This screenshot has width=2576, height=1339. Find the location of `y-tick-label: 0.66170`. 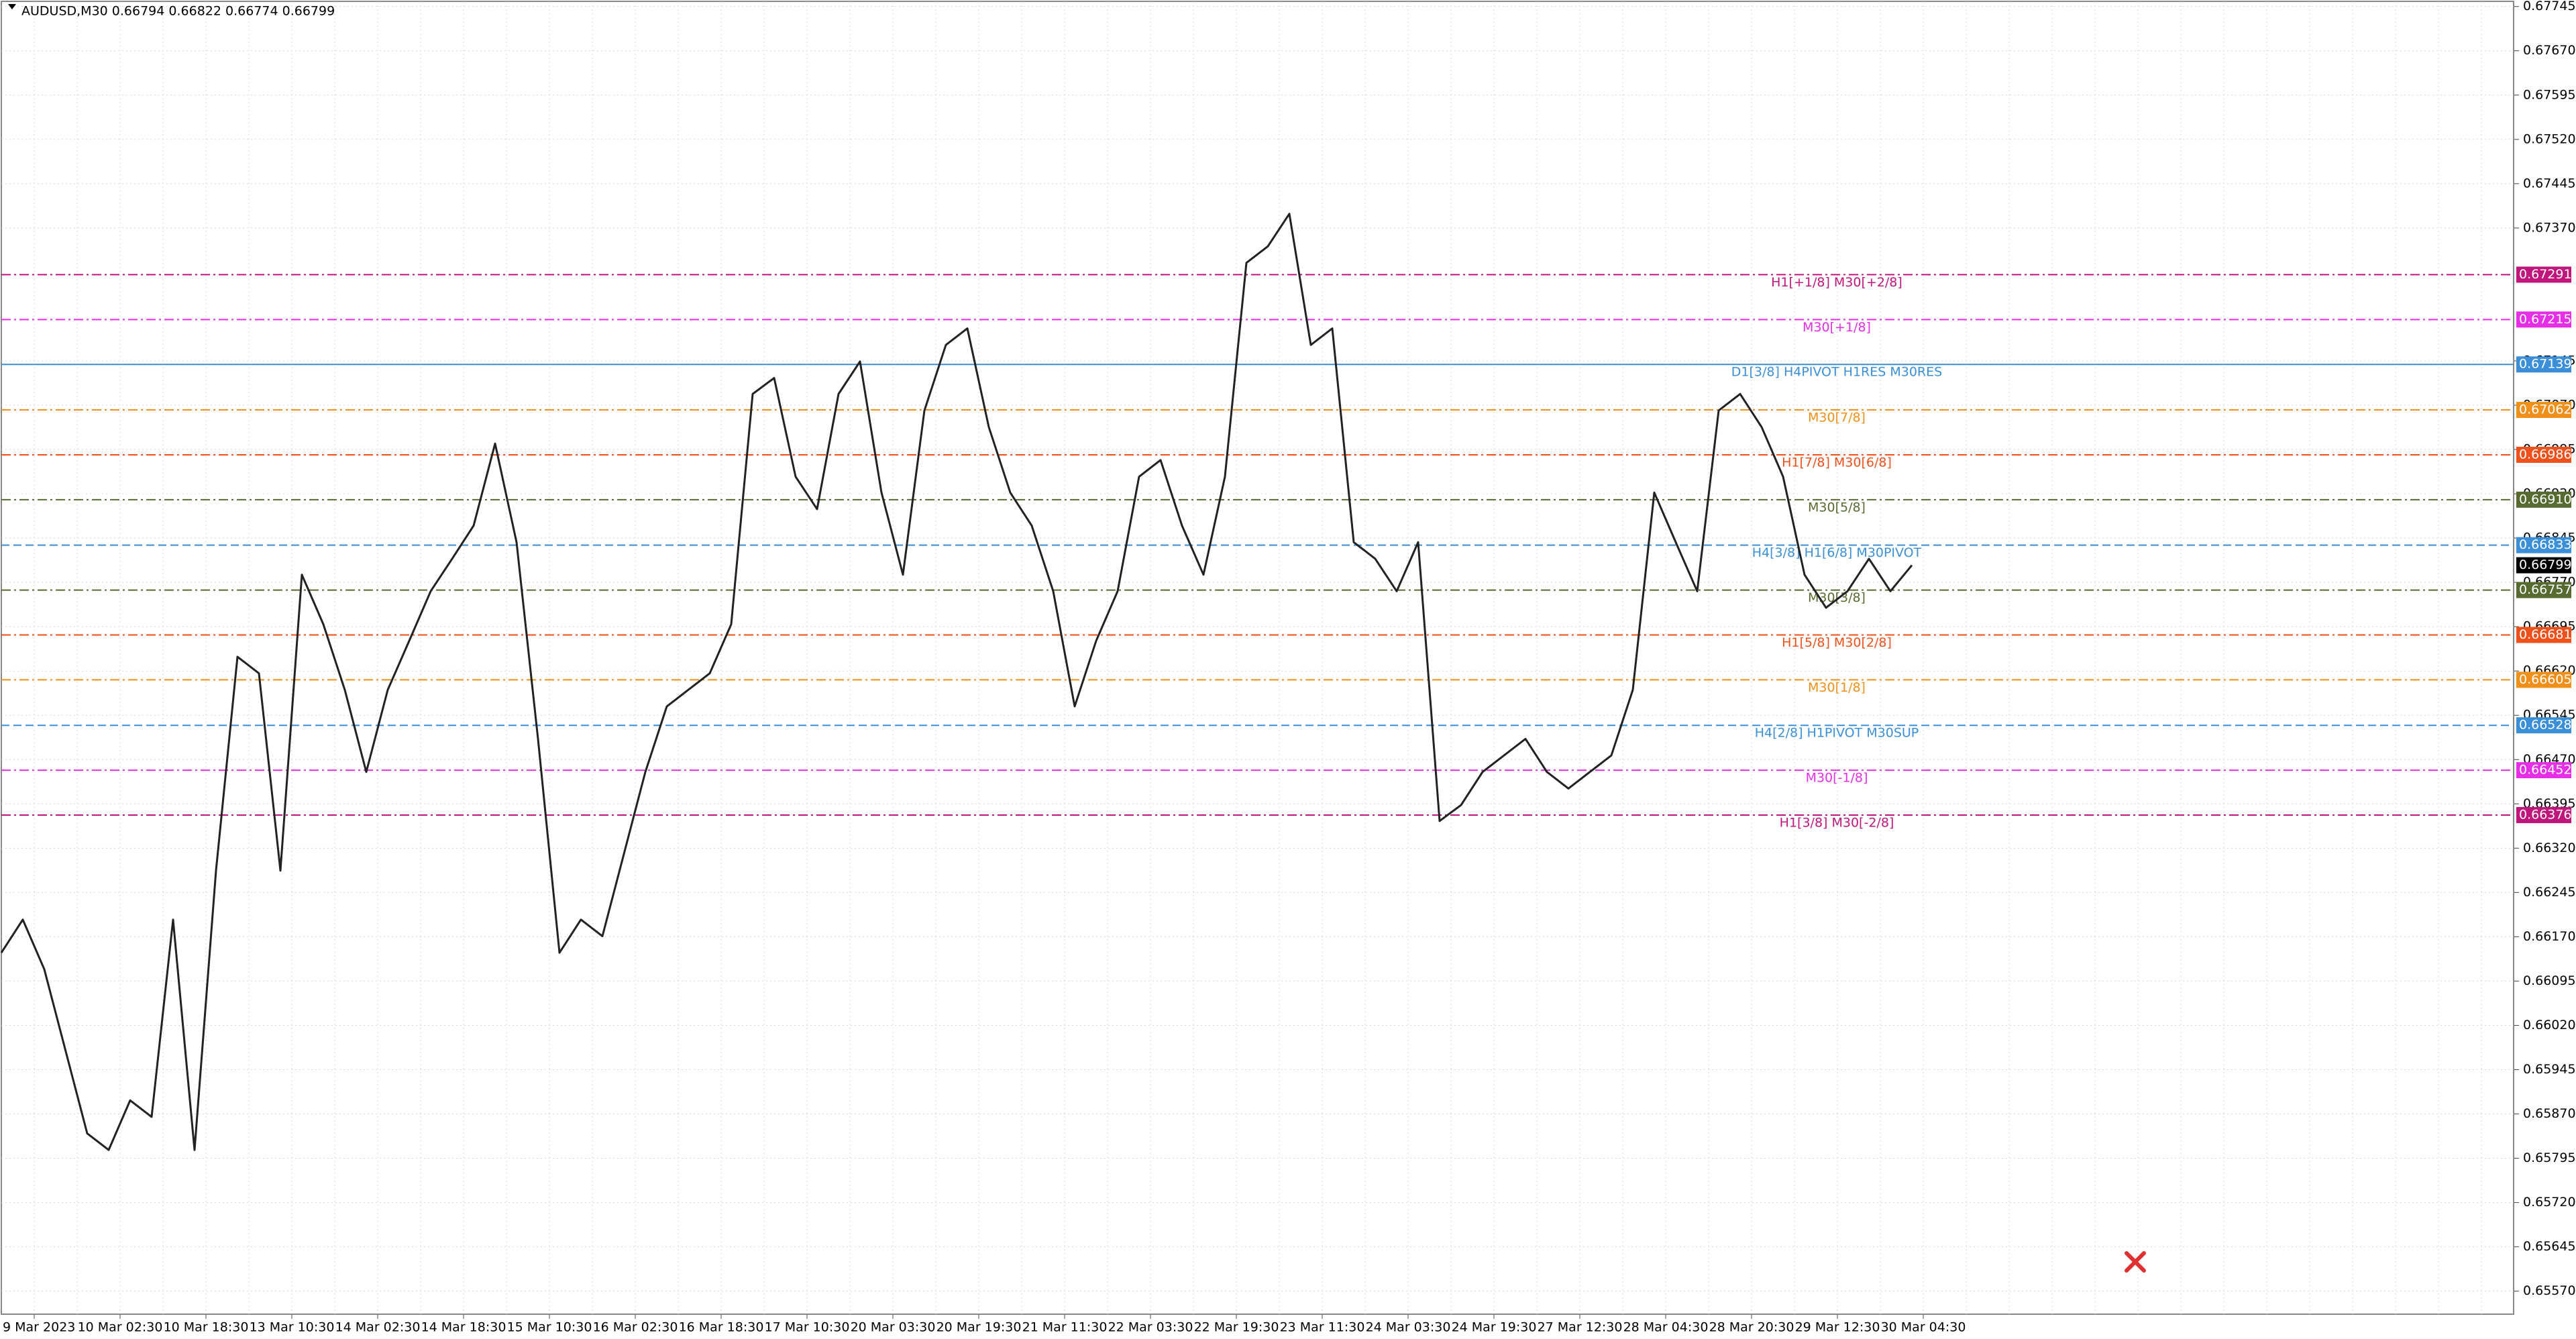

y-tick-label: 0.66170 is located at coordinates (2549, 936).